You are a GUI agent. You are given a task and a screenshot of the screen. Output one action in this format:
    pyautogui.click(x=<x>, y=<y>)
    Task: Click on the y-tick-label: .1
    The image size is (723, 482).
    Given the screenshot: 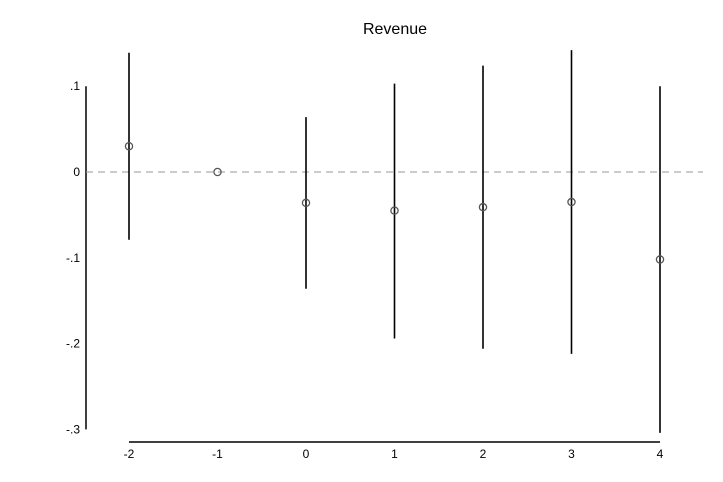 What is the action you would take?
    pyautogui.click(x=75, y=86)
    